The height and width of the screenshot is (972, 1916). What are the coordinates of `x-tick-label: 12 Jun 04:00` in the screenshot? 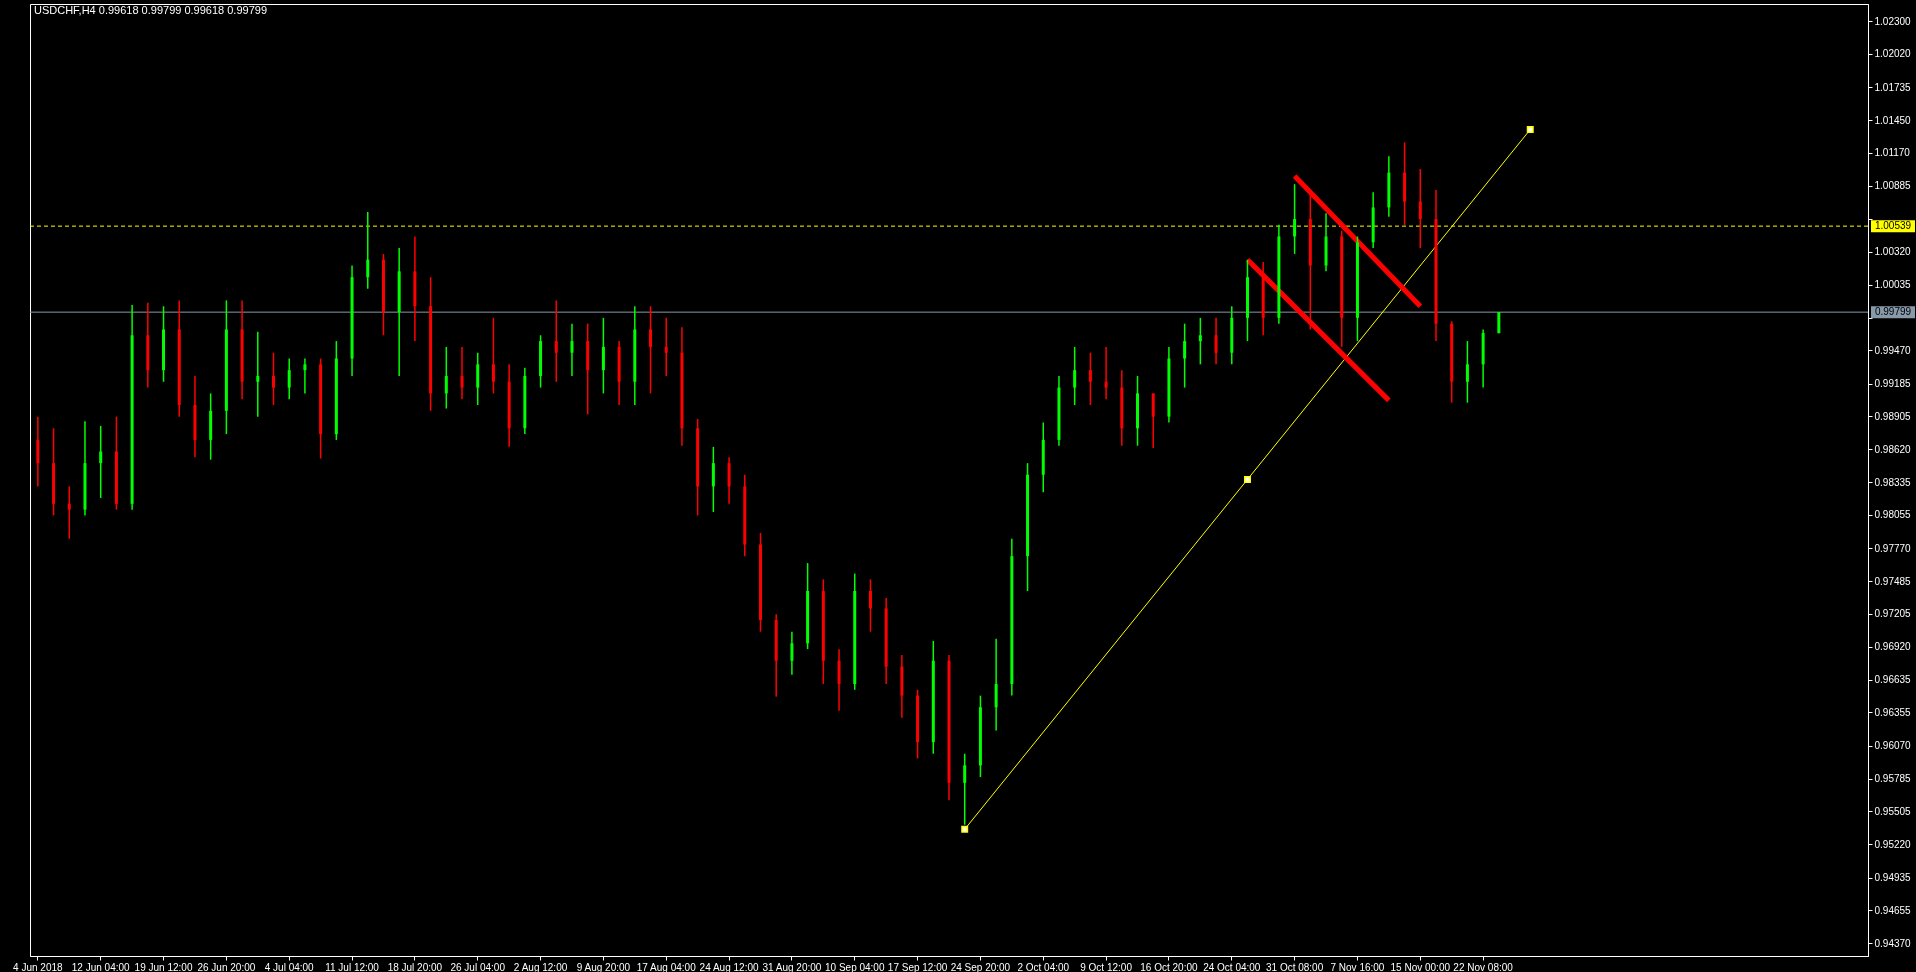 It's located at (101, 966).